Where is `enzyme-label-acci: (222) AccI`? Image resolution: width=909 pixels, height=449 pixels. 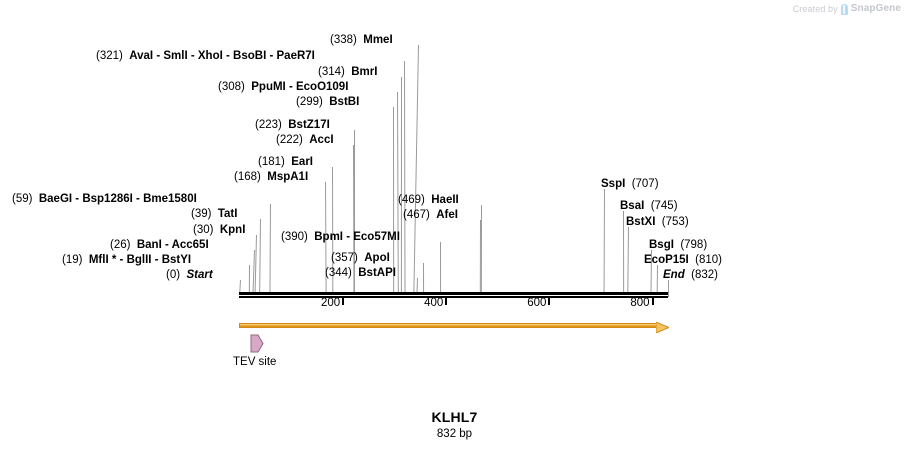 enzyme-label-acci: (222) AccI is located at coordinates (305, 140).